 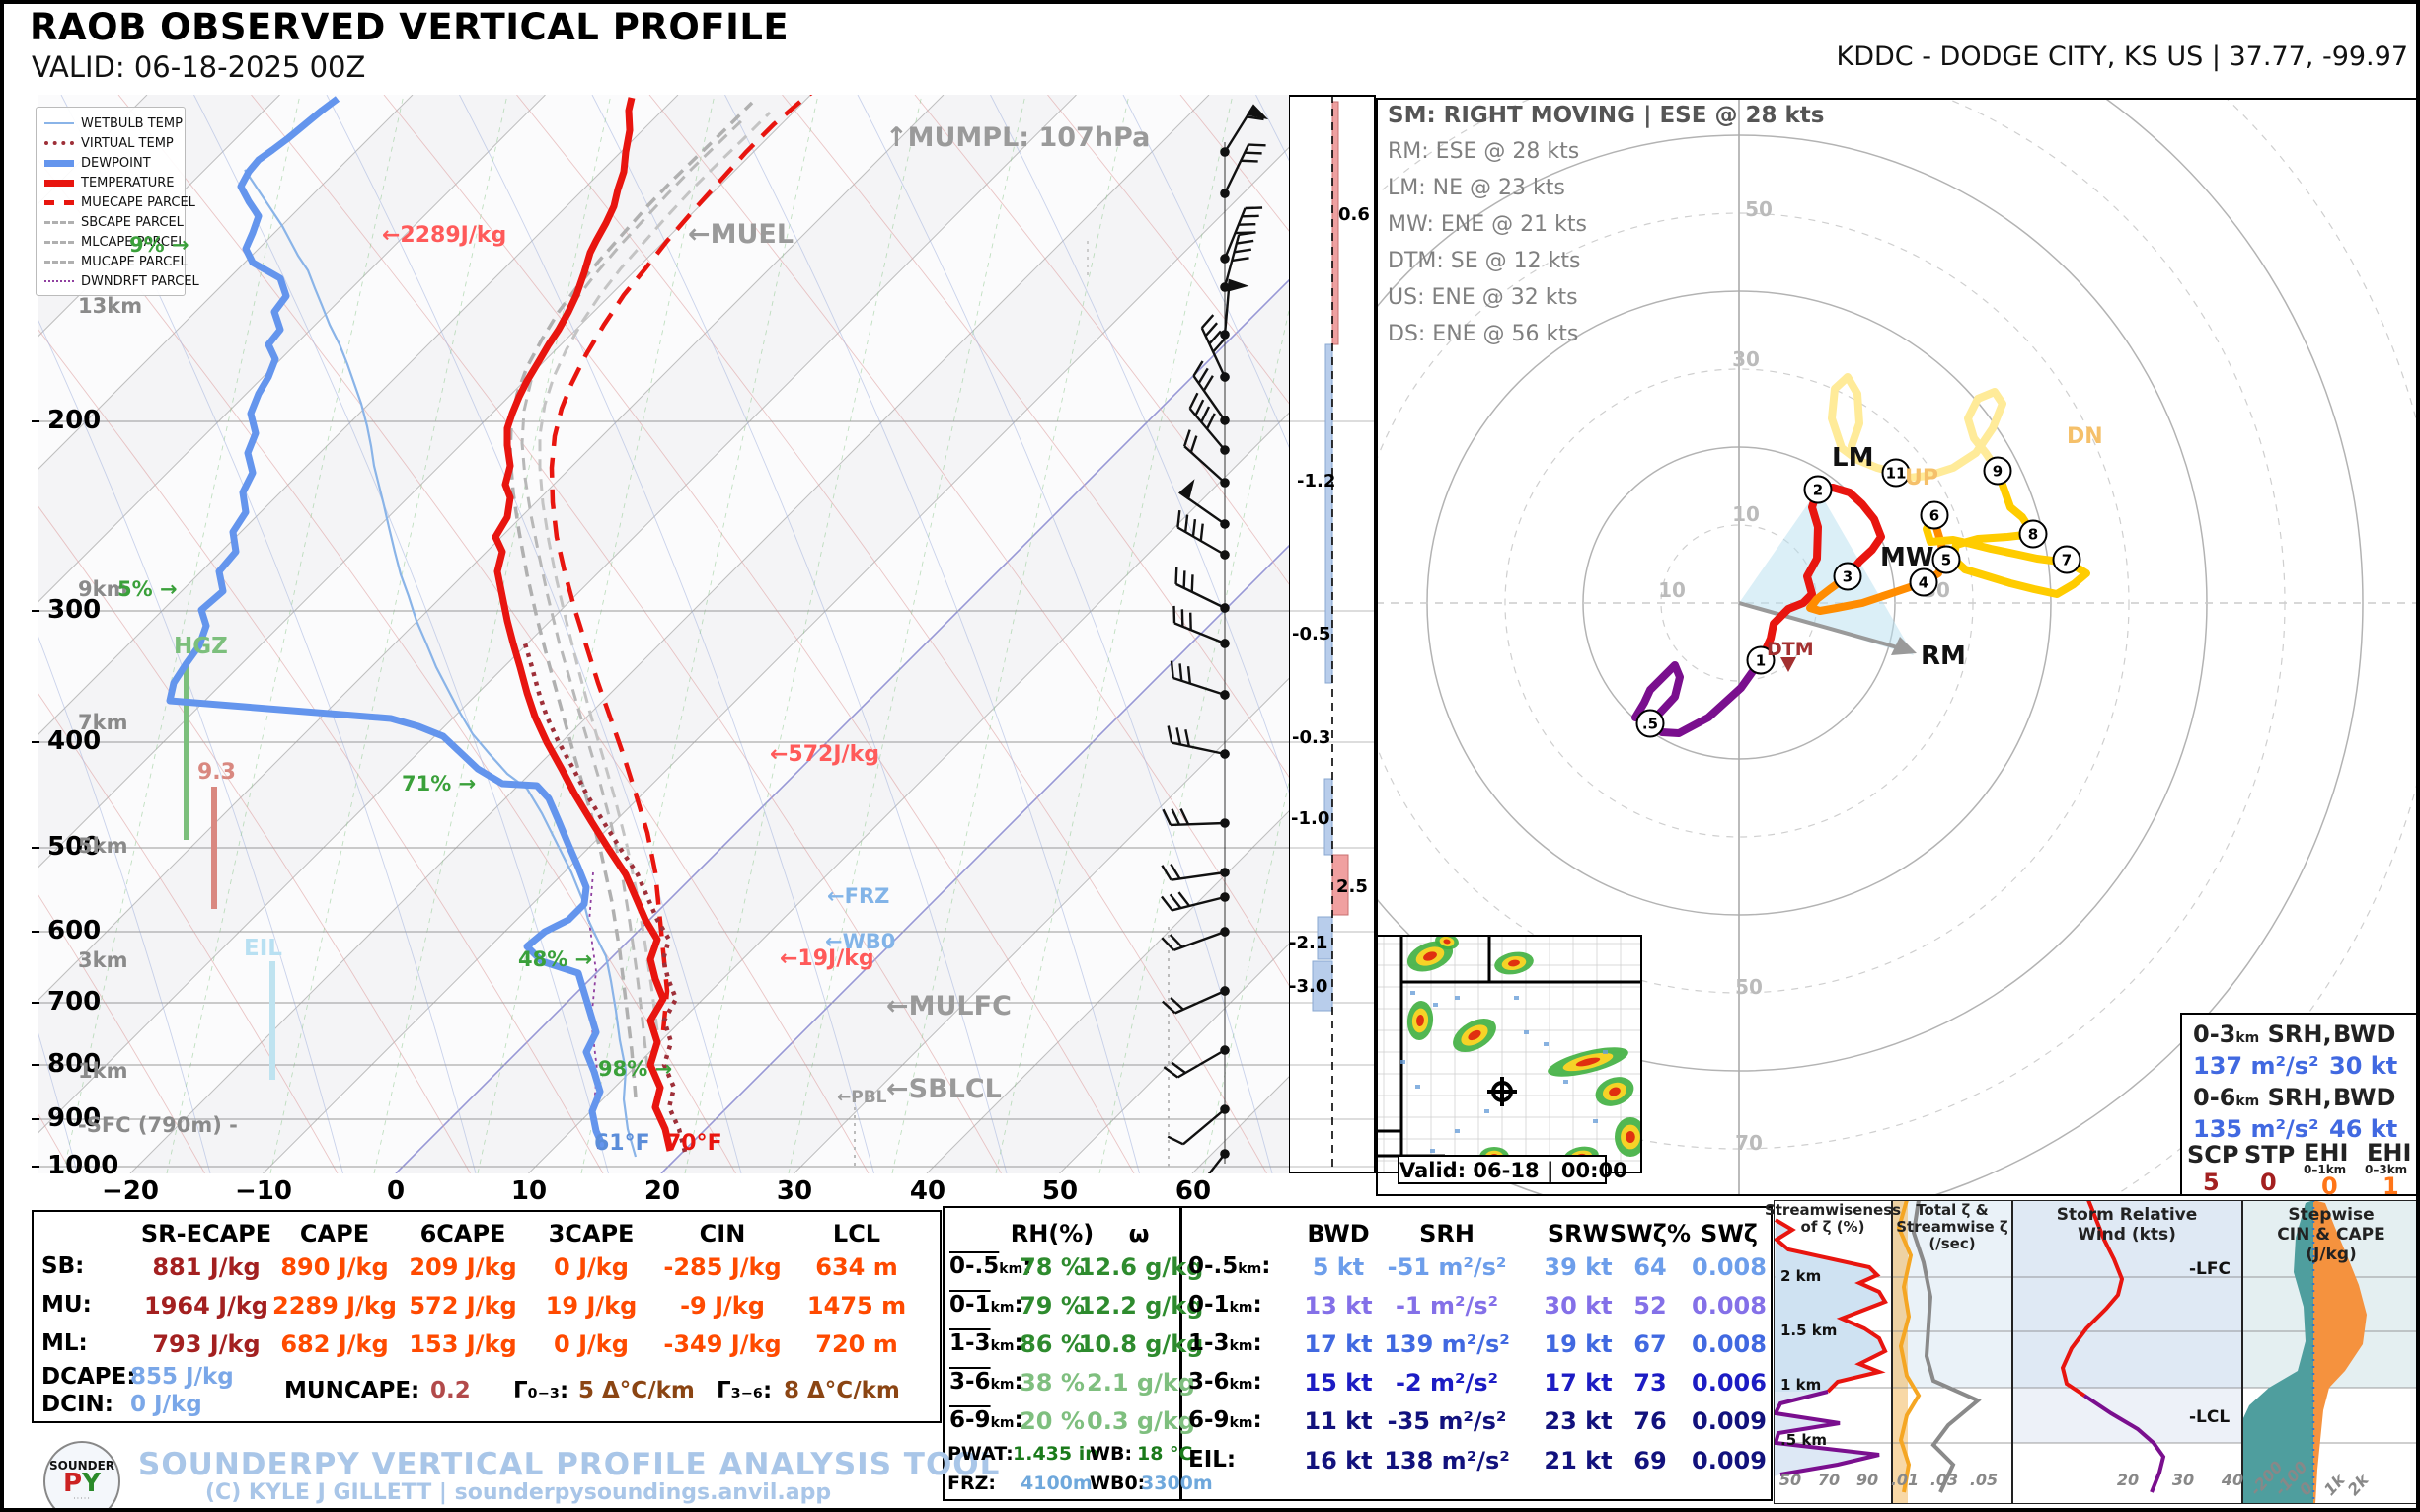 What do you see at coordinates (334, 1267) in the screenshot?
I see `thermo-cell: 890 J/kg` at bounding box center [334, 1267].